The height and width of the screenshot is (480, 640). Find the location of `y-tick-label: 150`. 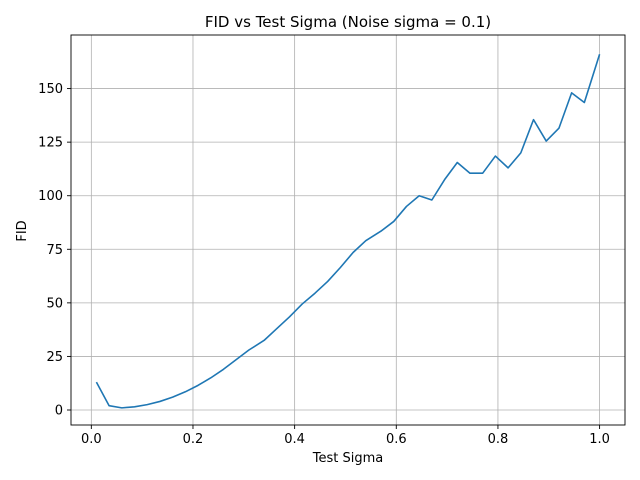

y-tick-label: 150 is located at coordinates (50, 89).